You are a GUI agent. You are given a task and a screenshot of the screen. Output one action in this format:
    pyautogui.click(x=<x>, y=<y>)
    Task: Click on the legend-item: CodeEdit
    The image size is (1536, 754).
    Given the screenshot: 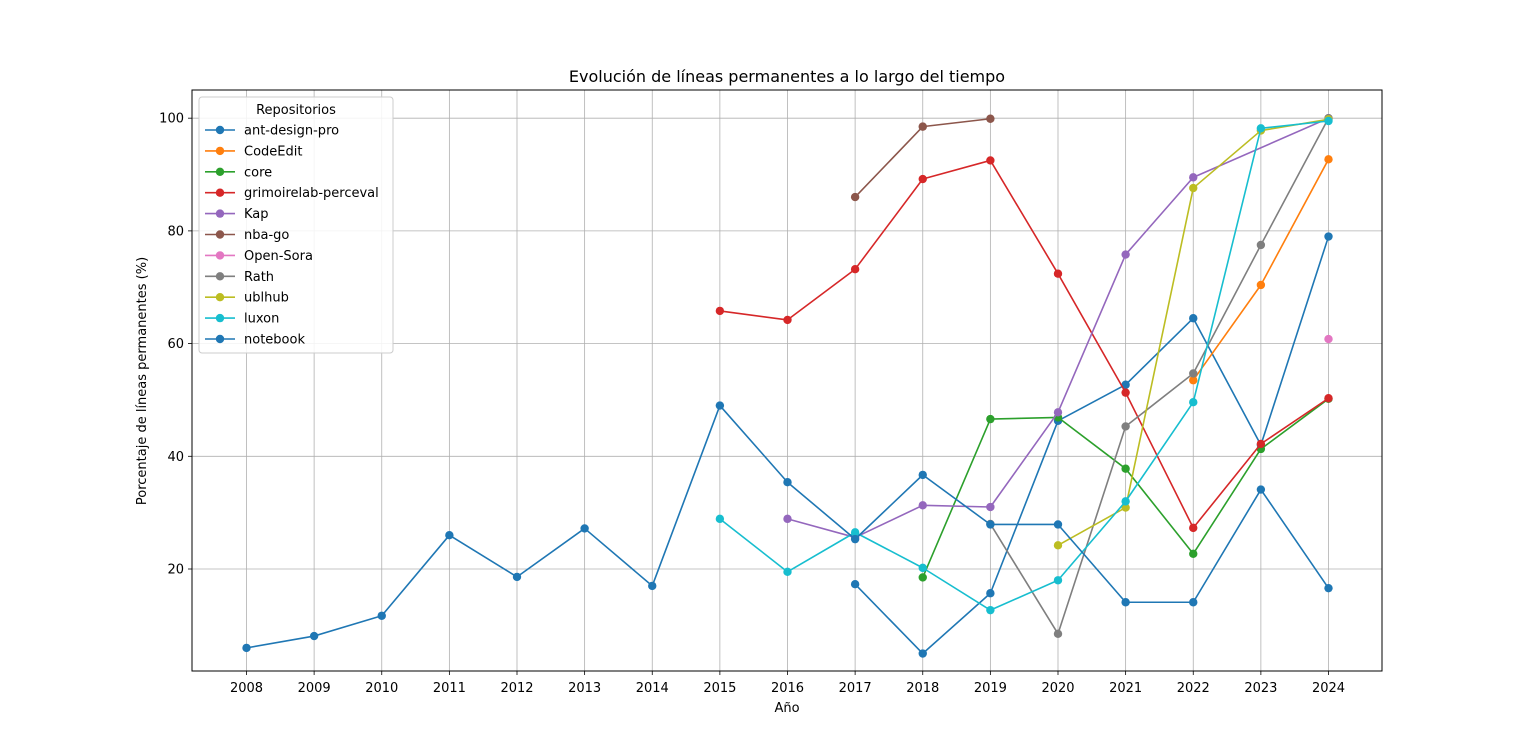 What is the action you would take?
    pyautogui.click(x=253, y=151)
    